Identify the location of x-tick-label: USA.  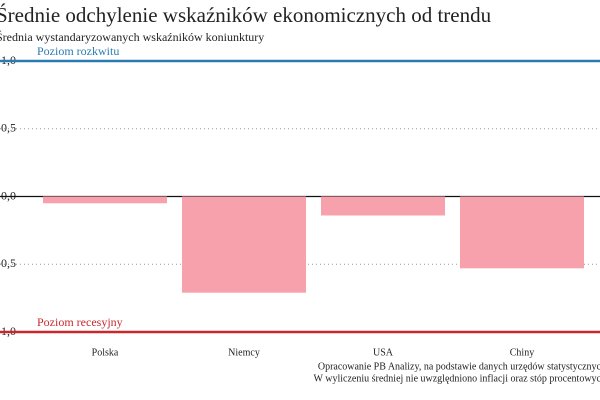
(383, 352).